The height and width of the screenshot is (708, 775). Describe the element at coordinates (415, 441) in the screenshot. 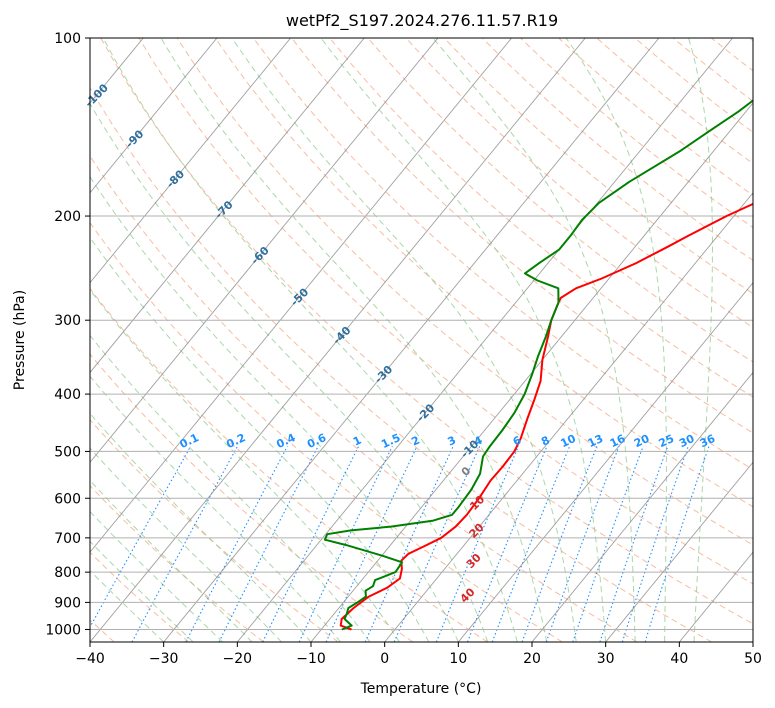

I see `mixing-ratio-label: 2` at that location.